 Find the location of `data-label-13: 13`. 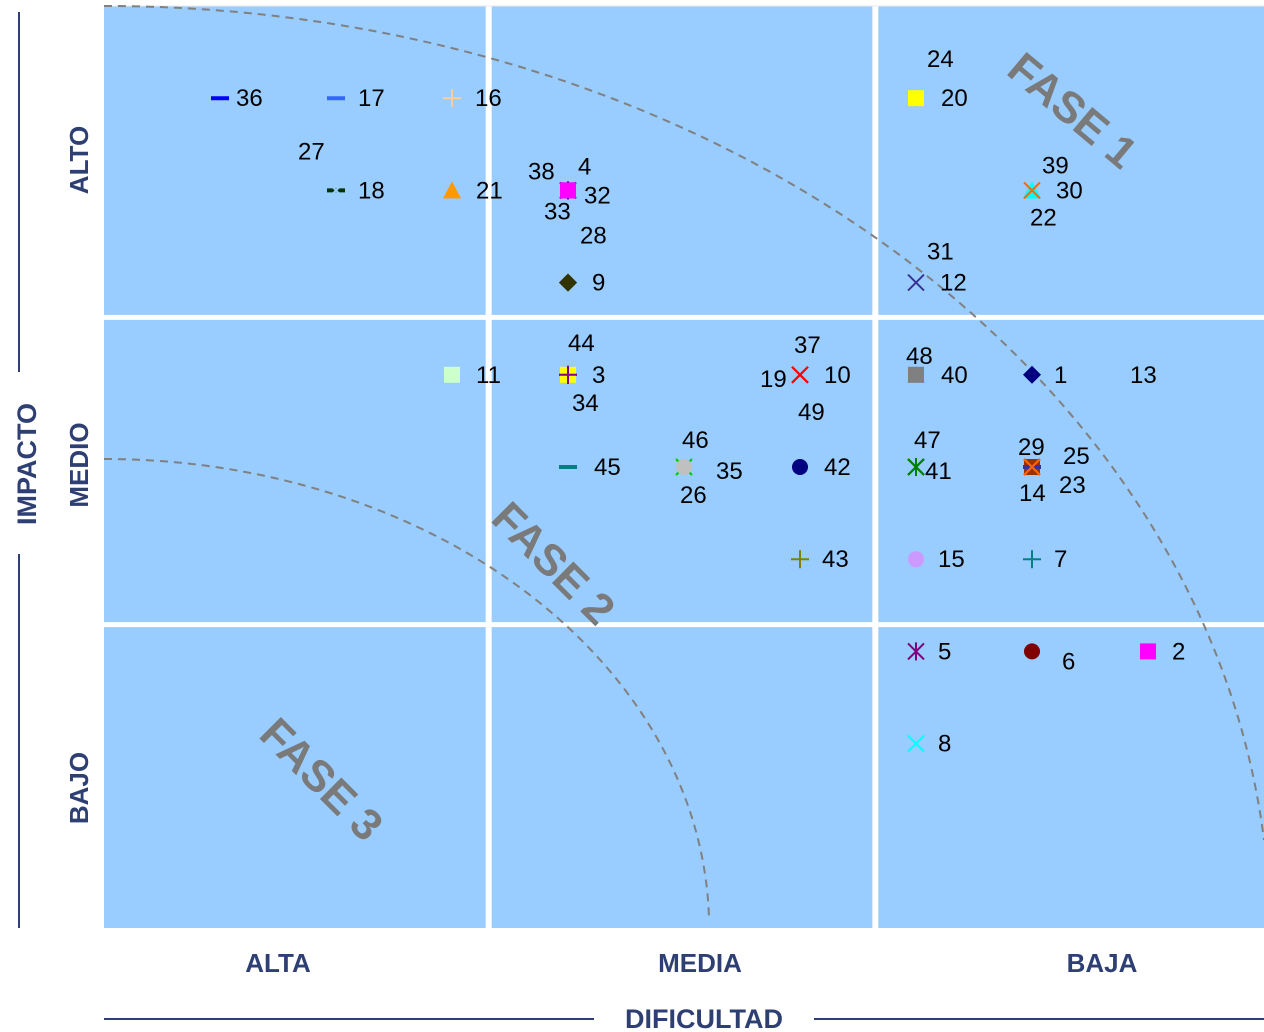

data-label-13: 13 is located at coordinates (1143, 375).